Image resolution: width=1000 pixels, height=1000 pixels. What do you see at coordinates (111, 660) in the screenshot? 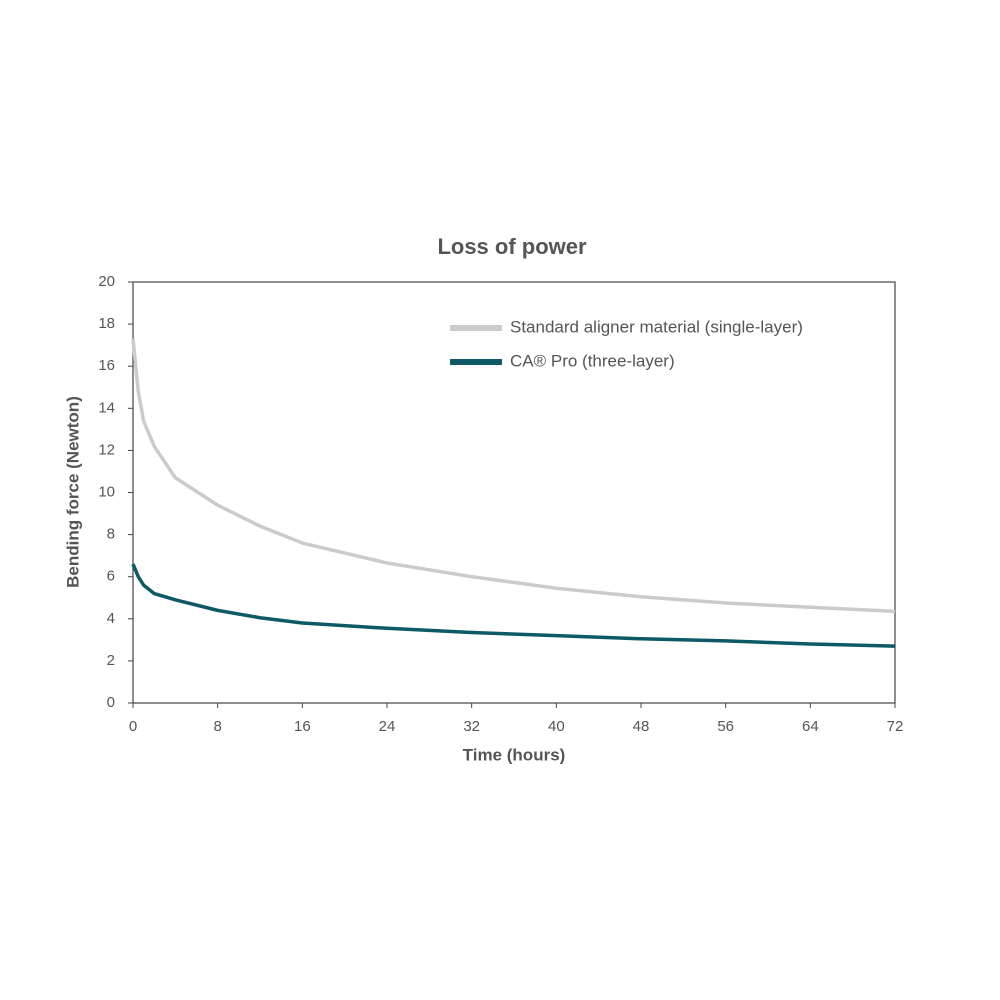
I see `y-tick-label: 2` at bounding box center [111, 660].